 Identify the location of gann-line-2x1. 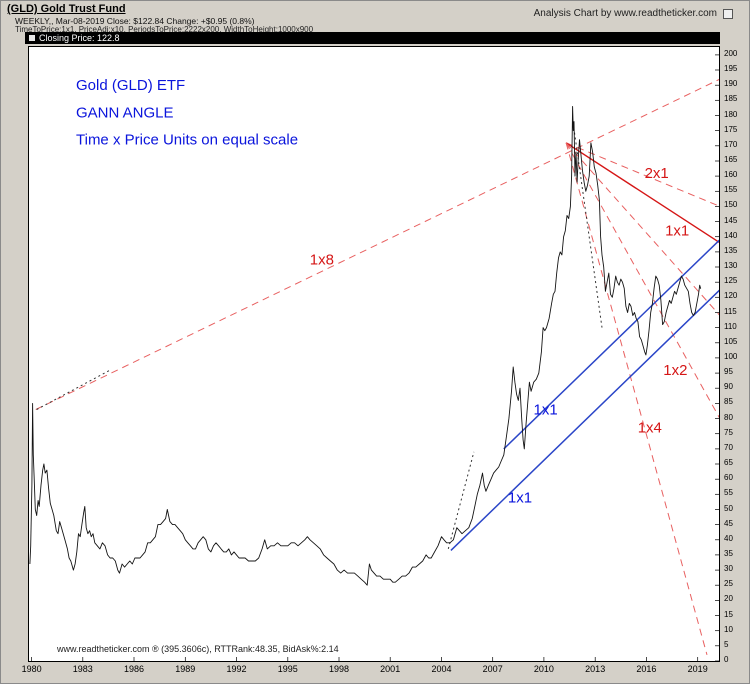
(642, 174).